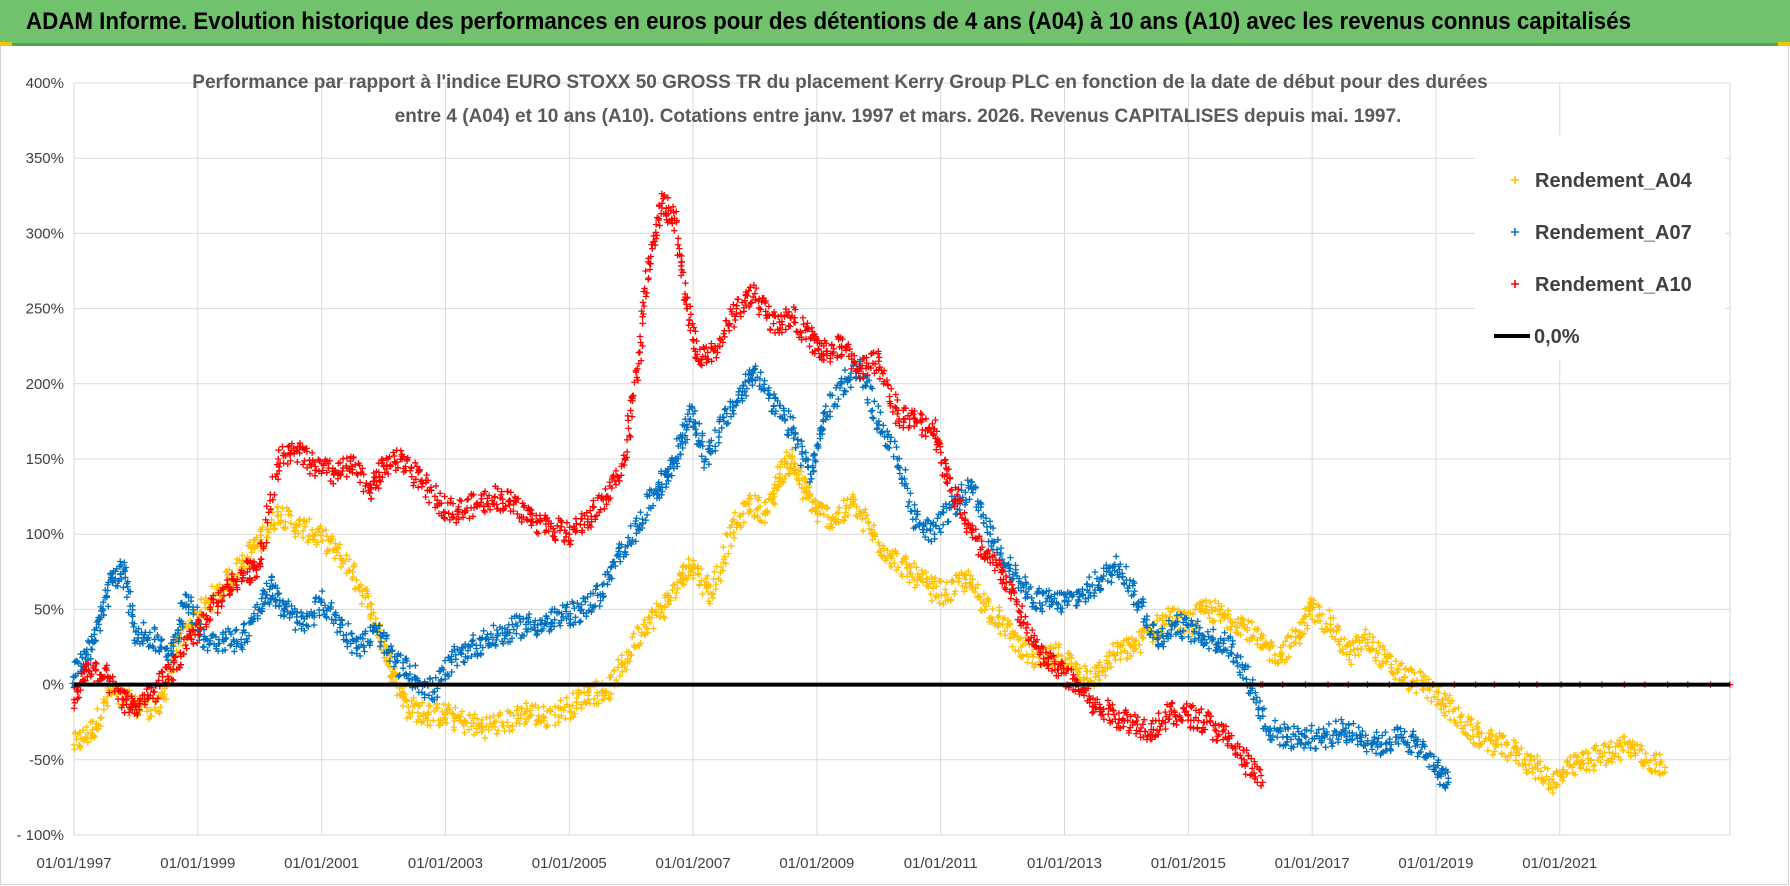  Describe the element at coordinates (45, 309) in the screenshot. I see `y-tick-label: 250%` at that location.